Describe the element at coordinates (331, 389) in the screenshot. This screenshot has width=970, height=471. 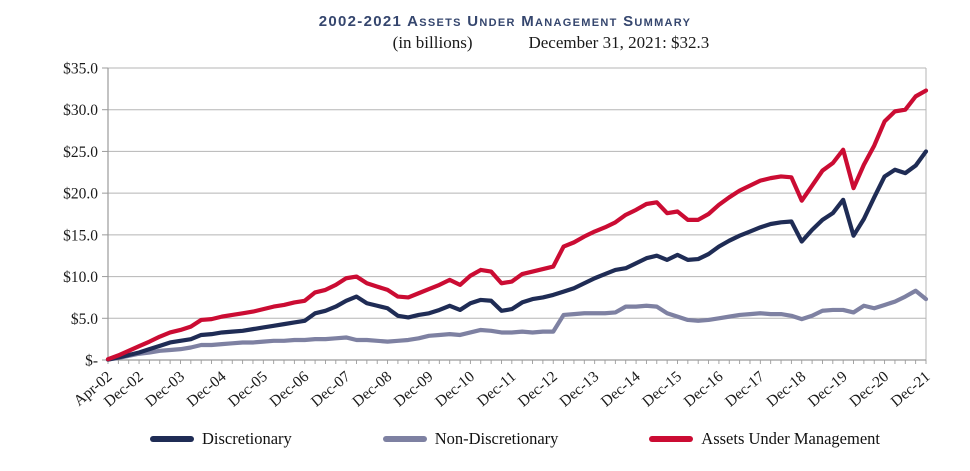
I see `x-axis-label: Dec-07` at that location.